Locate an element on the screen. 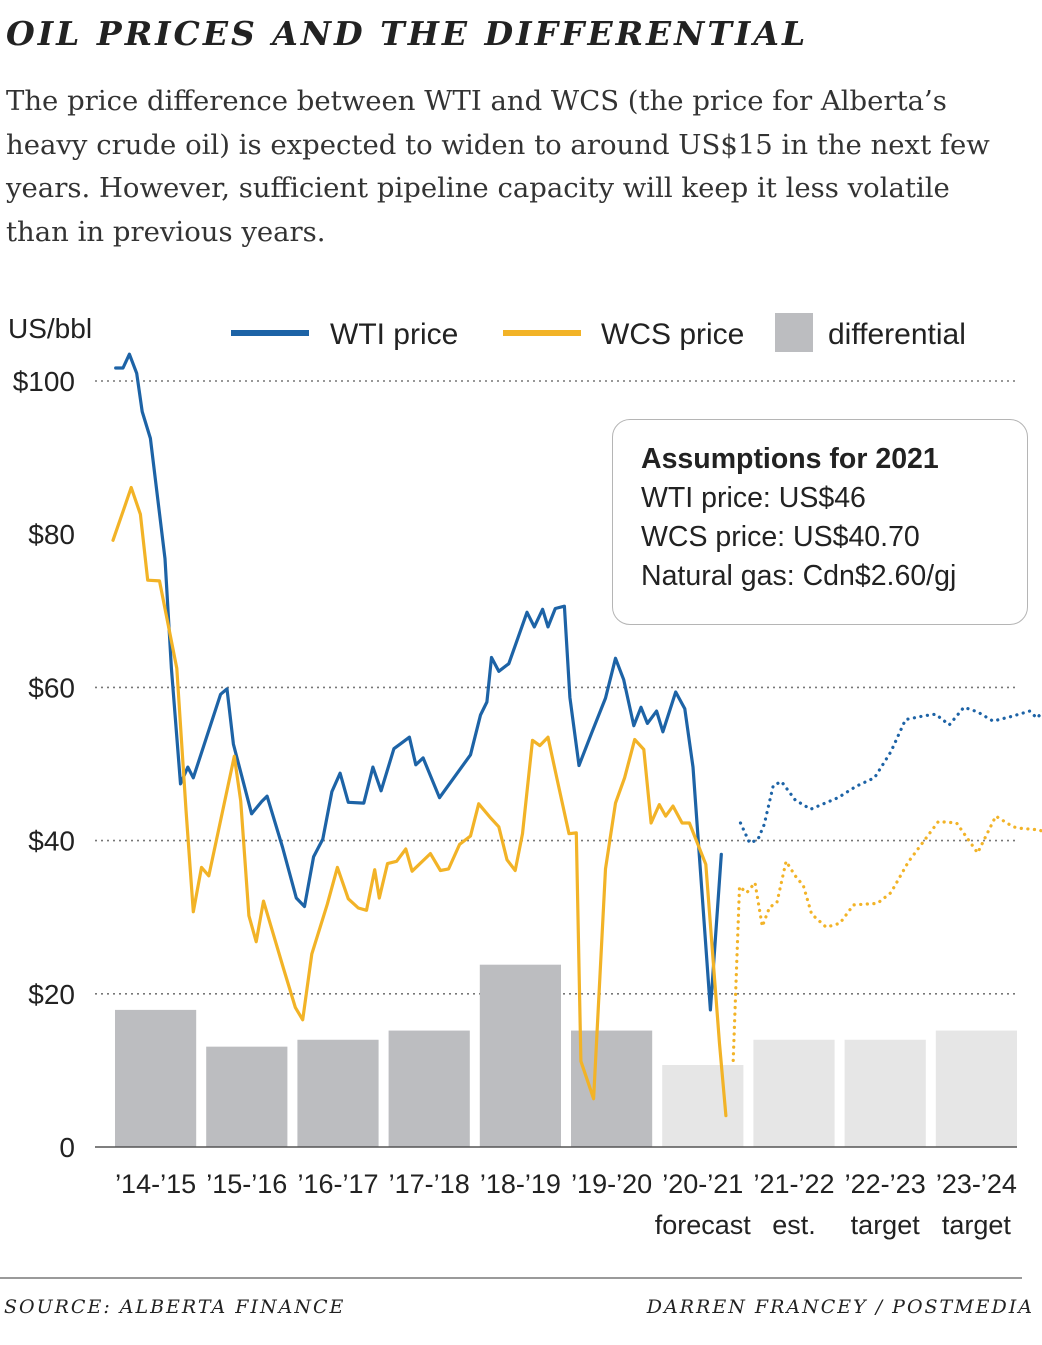  legend-swatch-differential is located at coordinates (794, 332).